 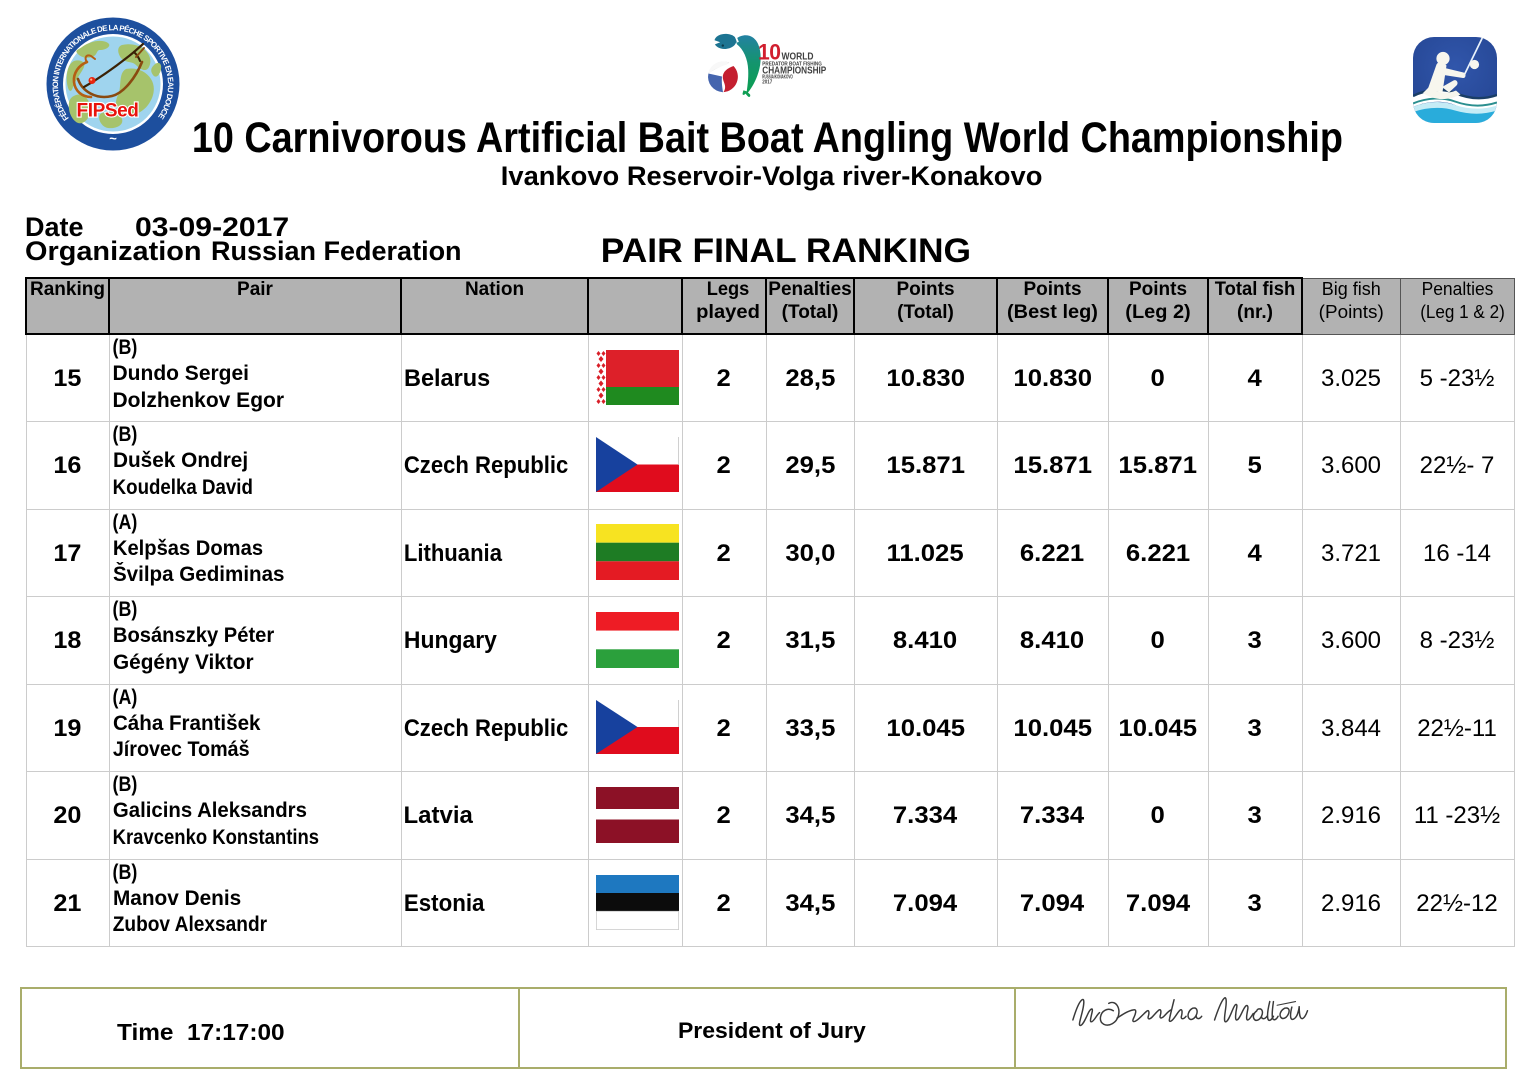 What do you see at coordinates (794, 71) in the screenshot?
I see `svg-text: CHAMPIONSHIP` at bounding box center [794, 71].